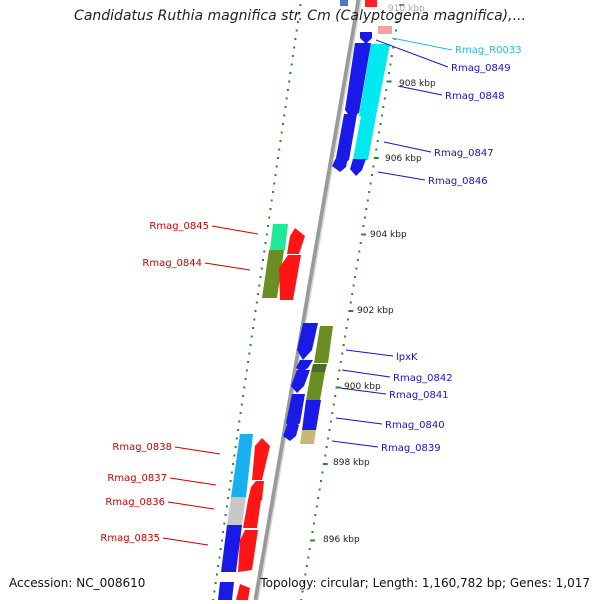  Describe the element at coordinates (137, 478) in the screenshot. I see `gene-label-rmag-0837: Rmag_0837` at that location.